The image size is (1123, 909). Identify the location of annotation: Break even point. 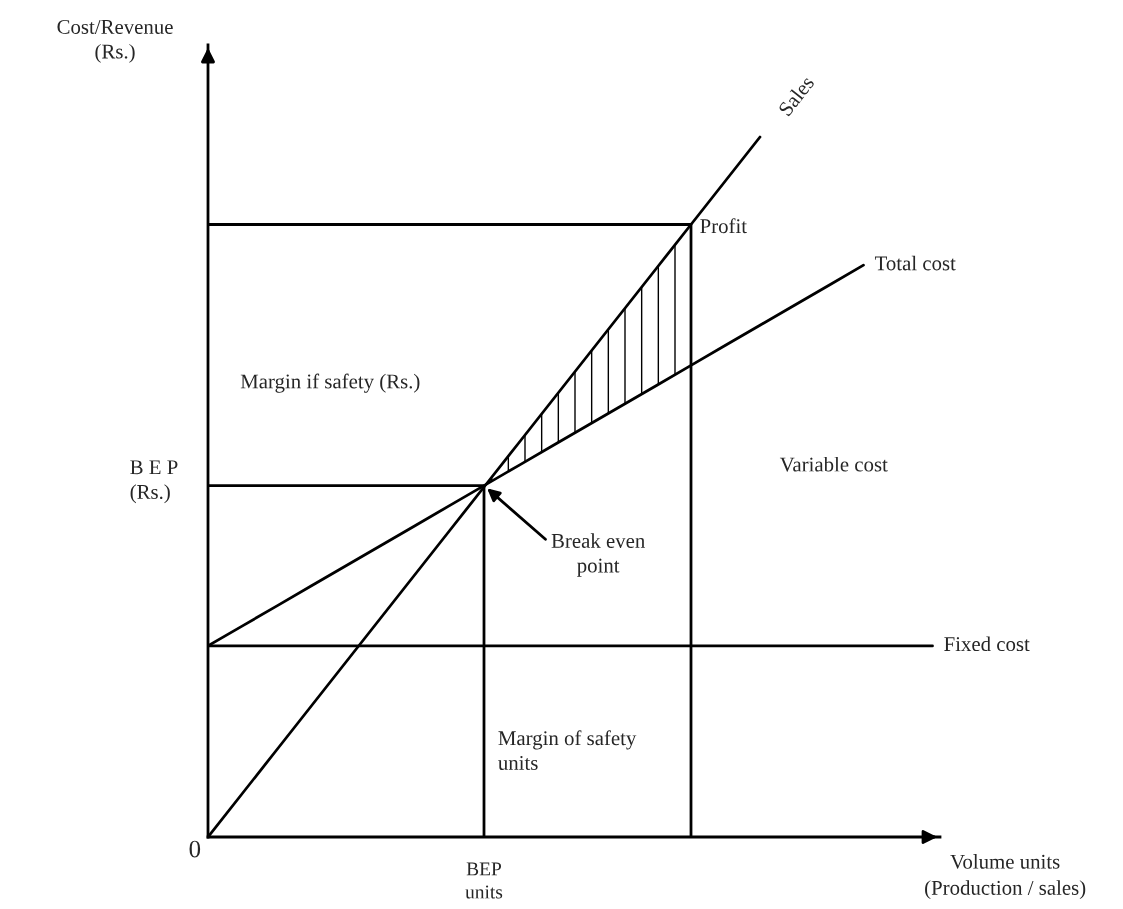
(598, 555).